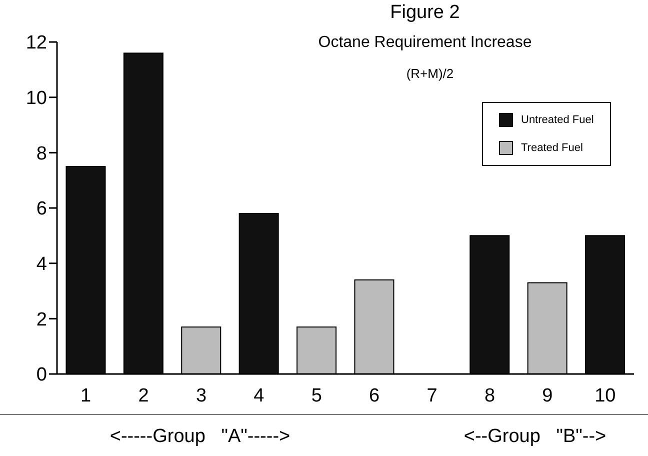  Describe the element at coordinates (41, 209) in the screenshot. I see `y-tick-label: 6` at that location.